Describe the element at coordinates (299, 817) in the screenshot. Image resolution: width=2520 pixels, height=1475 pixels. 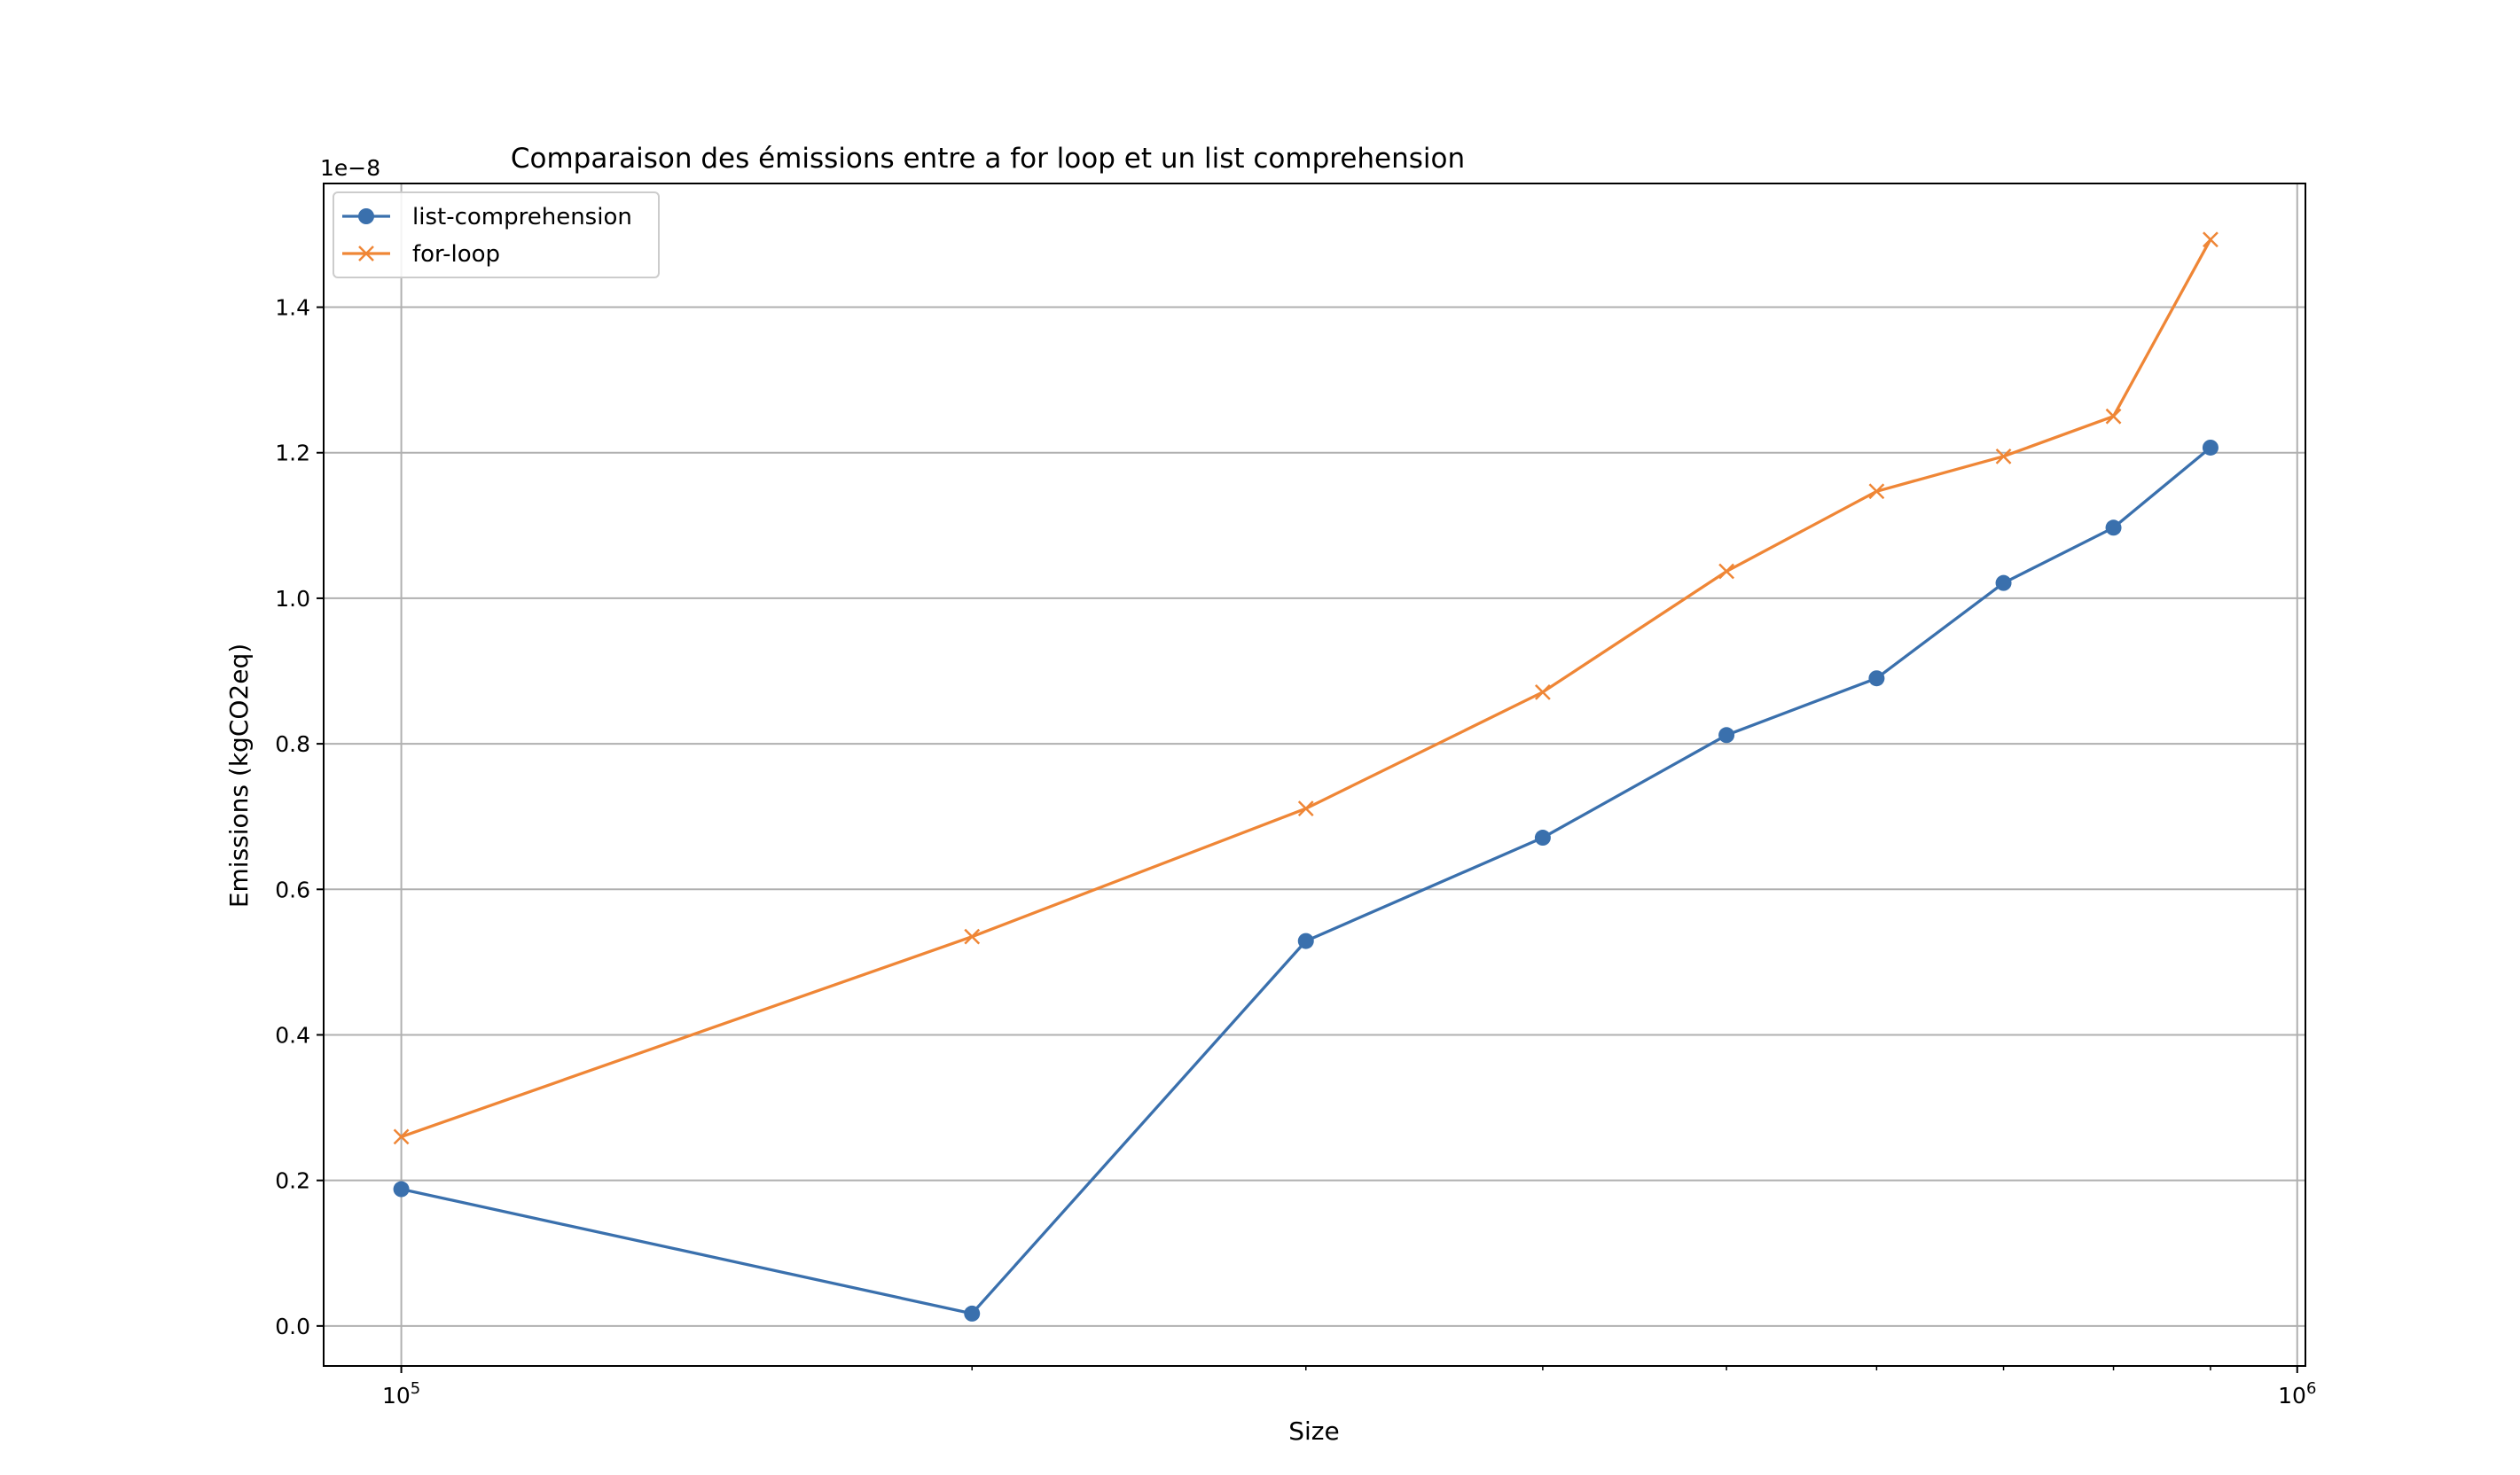
I see `y-axis: 0.0 0.2 0.4 0.6 0.8 1.0 1.2 1.4` at that location.